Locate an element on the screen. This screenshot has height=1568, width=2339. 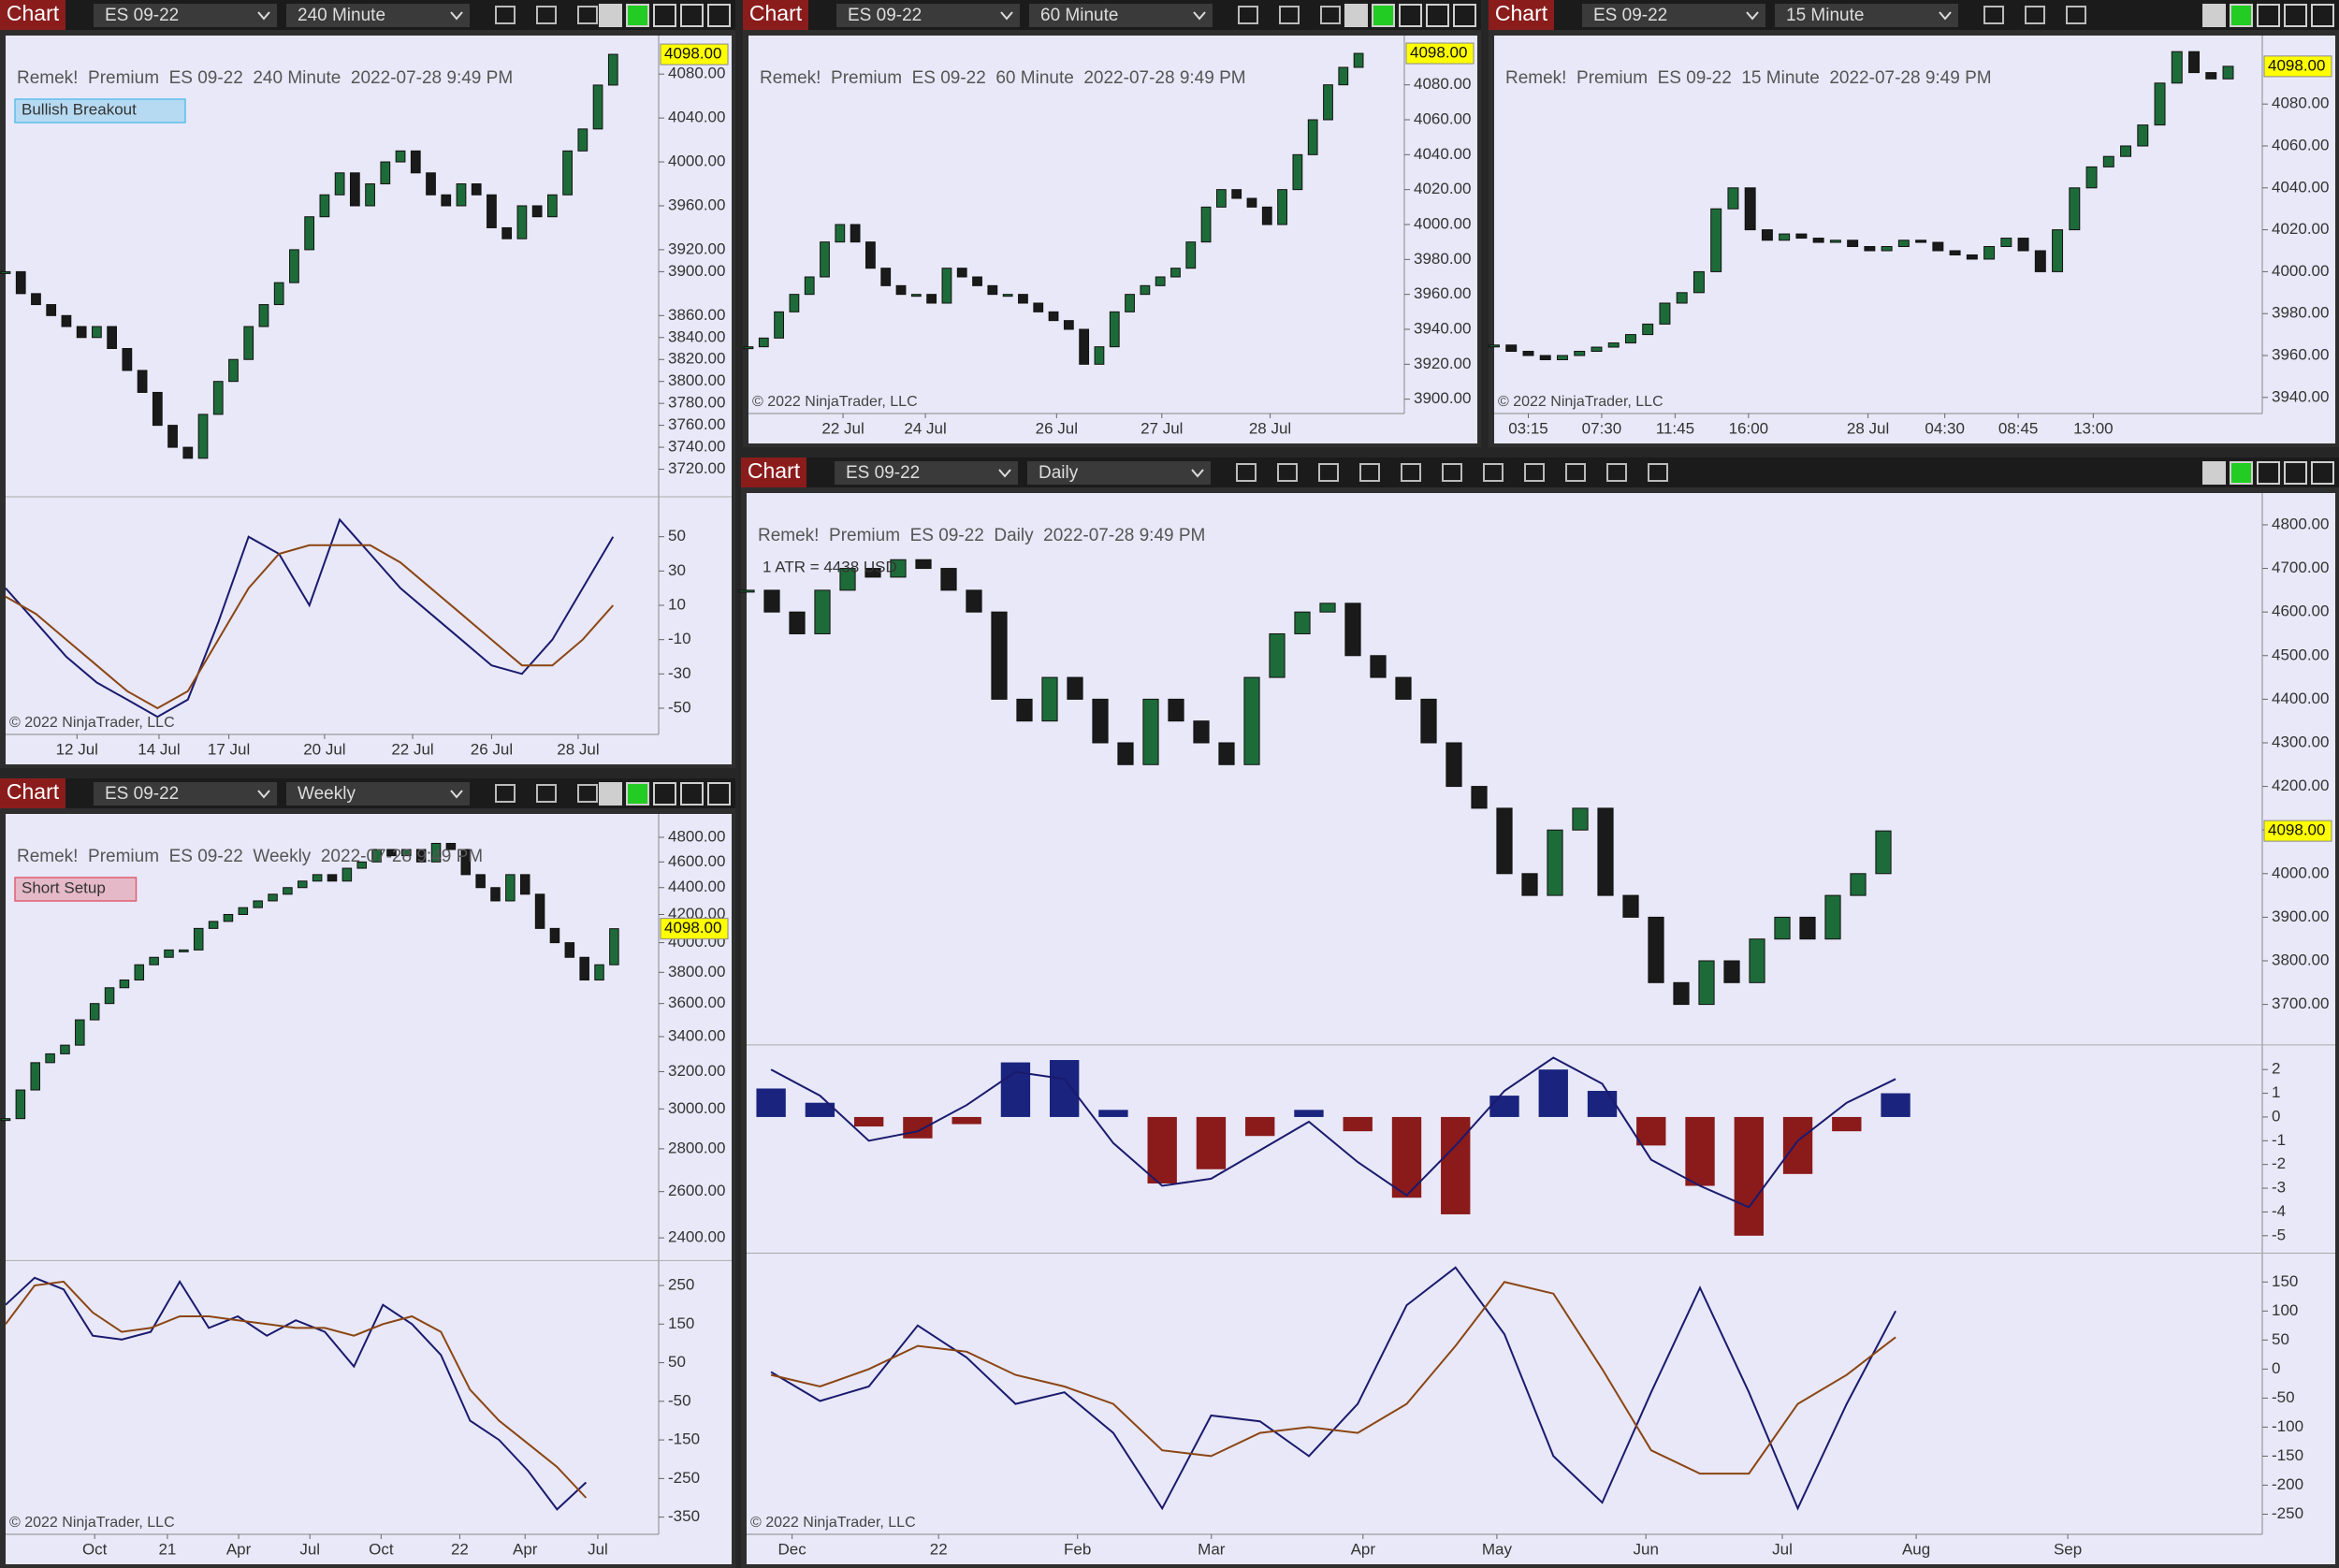
y-tick-label: 3920.00 is located at coordinates (1442, 364).